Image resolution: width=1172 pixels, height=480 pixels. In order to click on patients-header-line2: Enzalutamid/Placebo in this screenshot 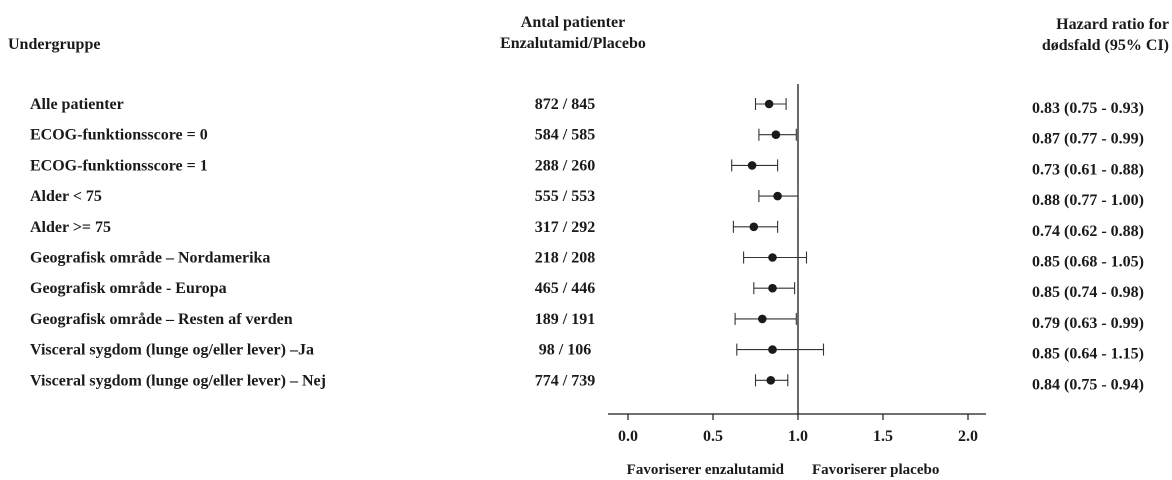, I will do `click(573, 43)`.